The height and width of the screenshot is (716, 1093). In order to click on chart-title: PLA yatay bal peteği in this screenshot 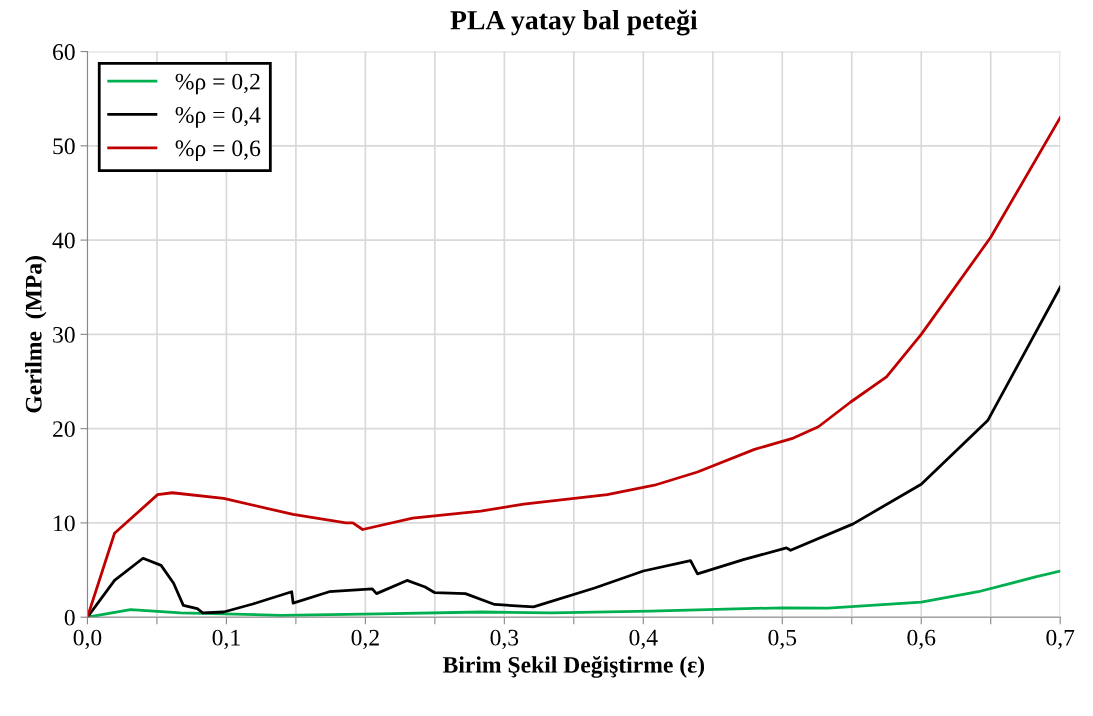, I will do `click(574, 22)`.